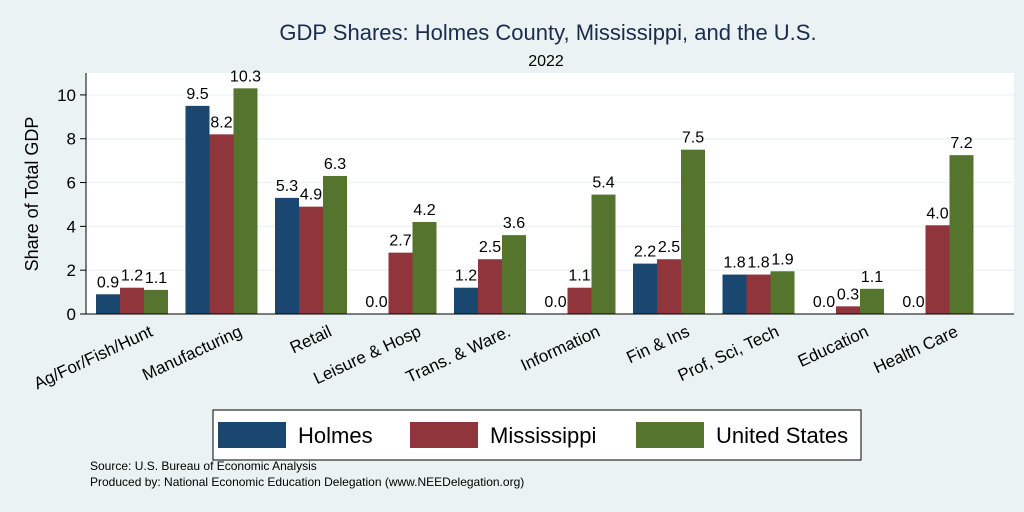 The height and width of the screenshot is (512, 1024). What do you see at coordinates (71, 139) in the screenshot?
I see `y-tick-label: 8` at bounding box center [71, 139].